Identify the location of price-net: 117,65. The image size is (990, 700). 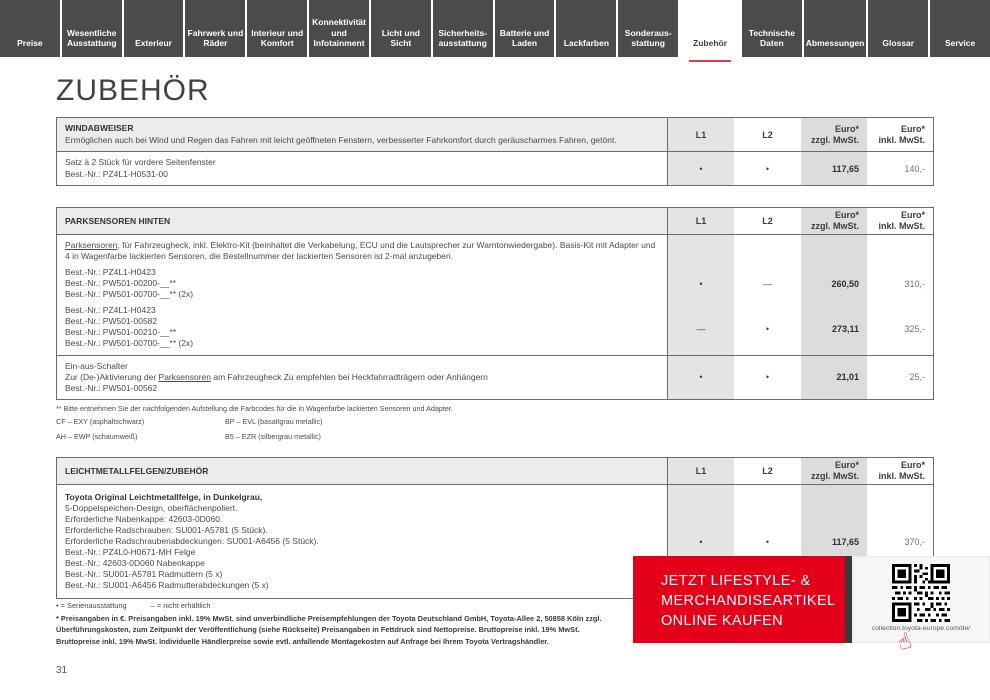
(834, 168).